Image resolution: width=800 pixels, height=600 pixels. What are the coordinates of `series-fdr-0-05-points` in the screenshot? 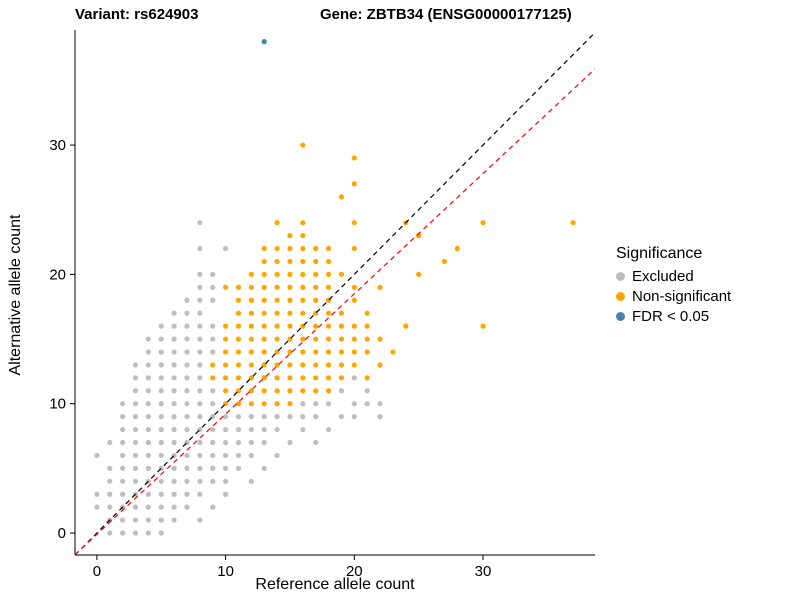 It's located at (264, 42).